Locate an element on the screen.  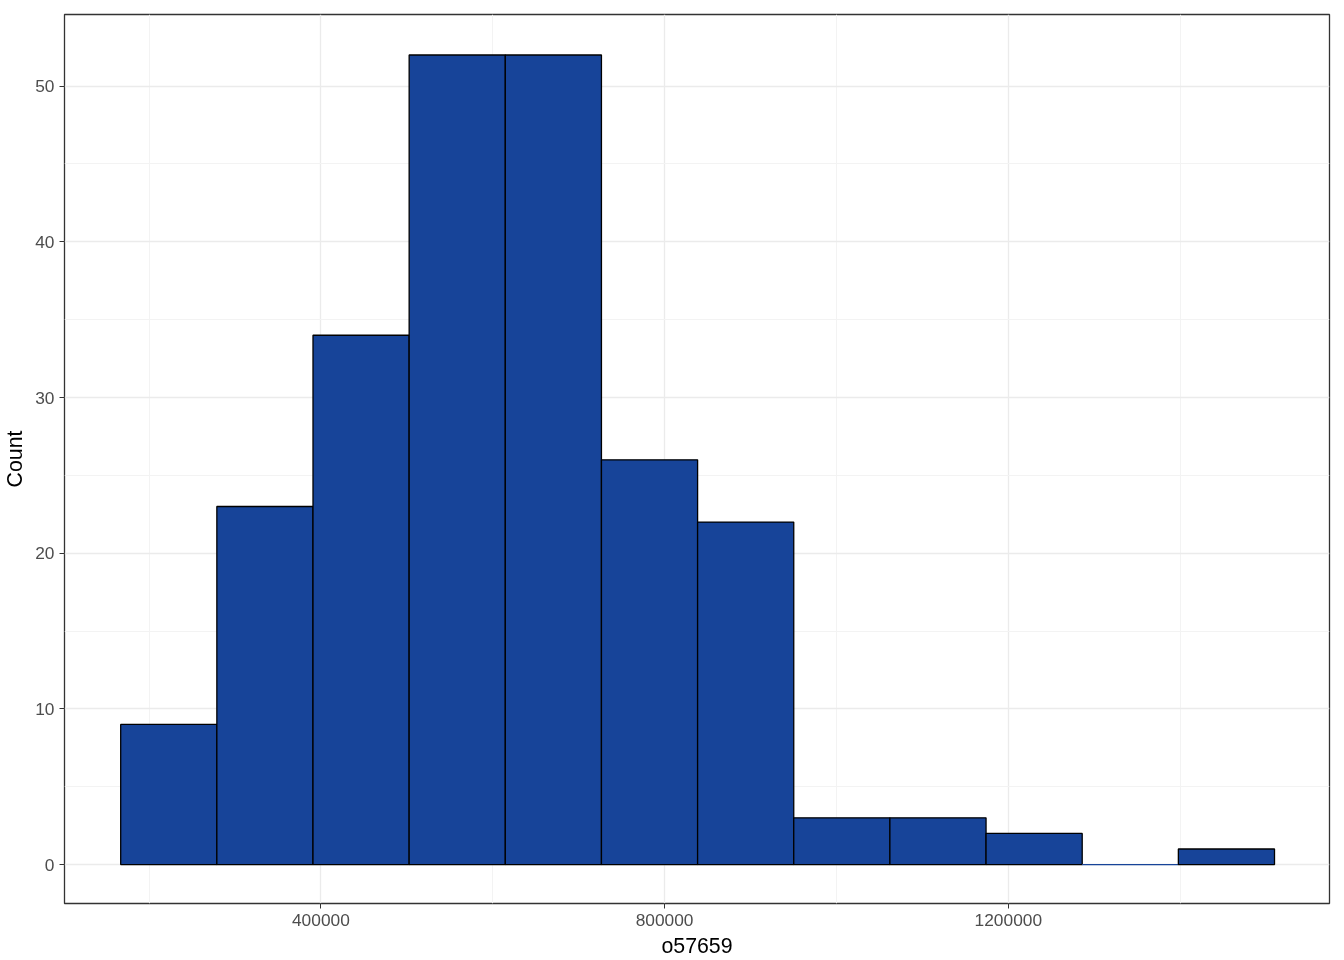
y-axis-title: Count is located at coordinates (15, 459).